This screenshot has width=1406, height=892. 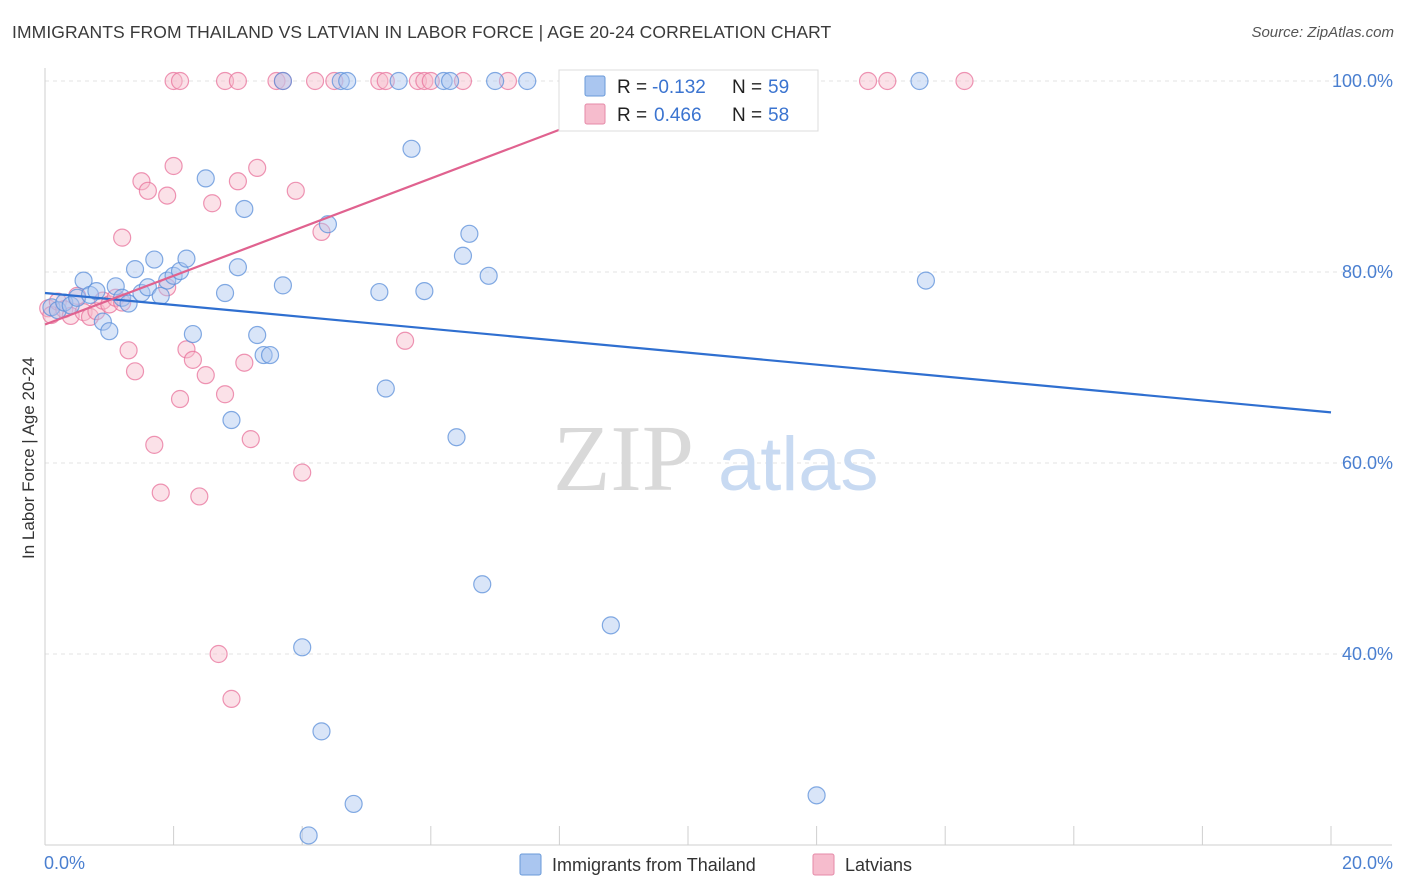 I want to click on y-tick-labels: 100.0% 80.0% 60.0% 40.0%, so click(x=1362, y=367).